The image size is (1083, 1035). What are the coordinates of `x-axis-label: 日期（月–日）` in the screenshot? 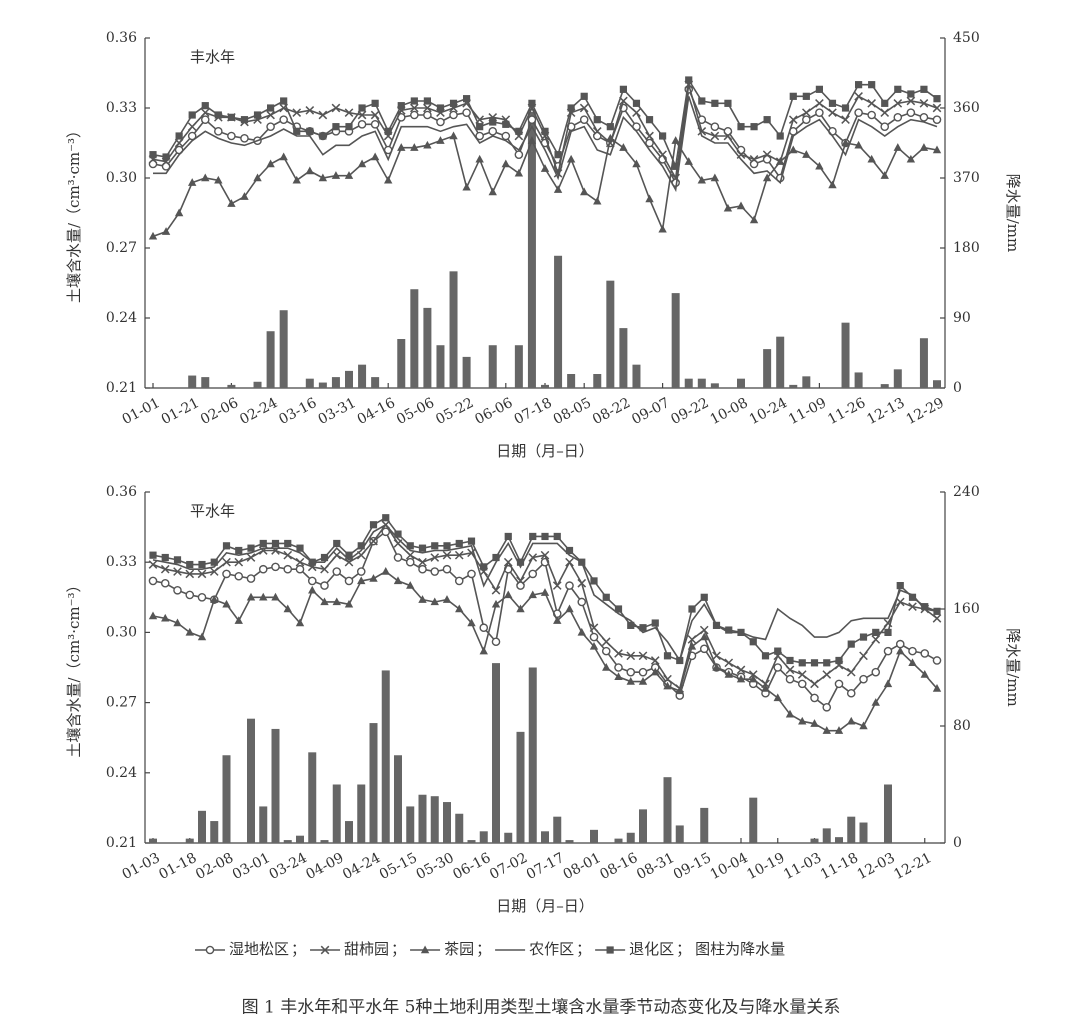 It's located at (545, 451).